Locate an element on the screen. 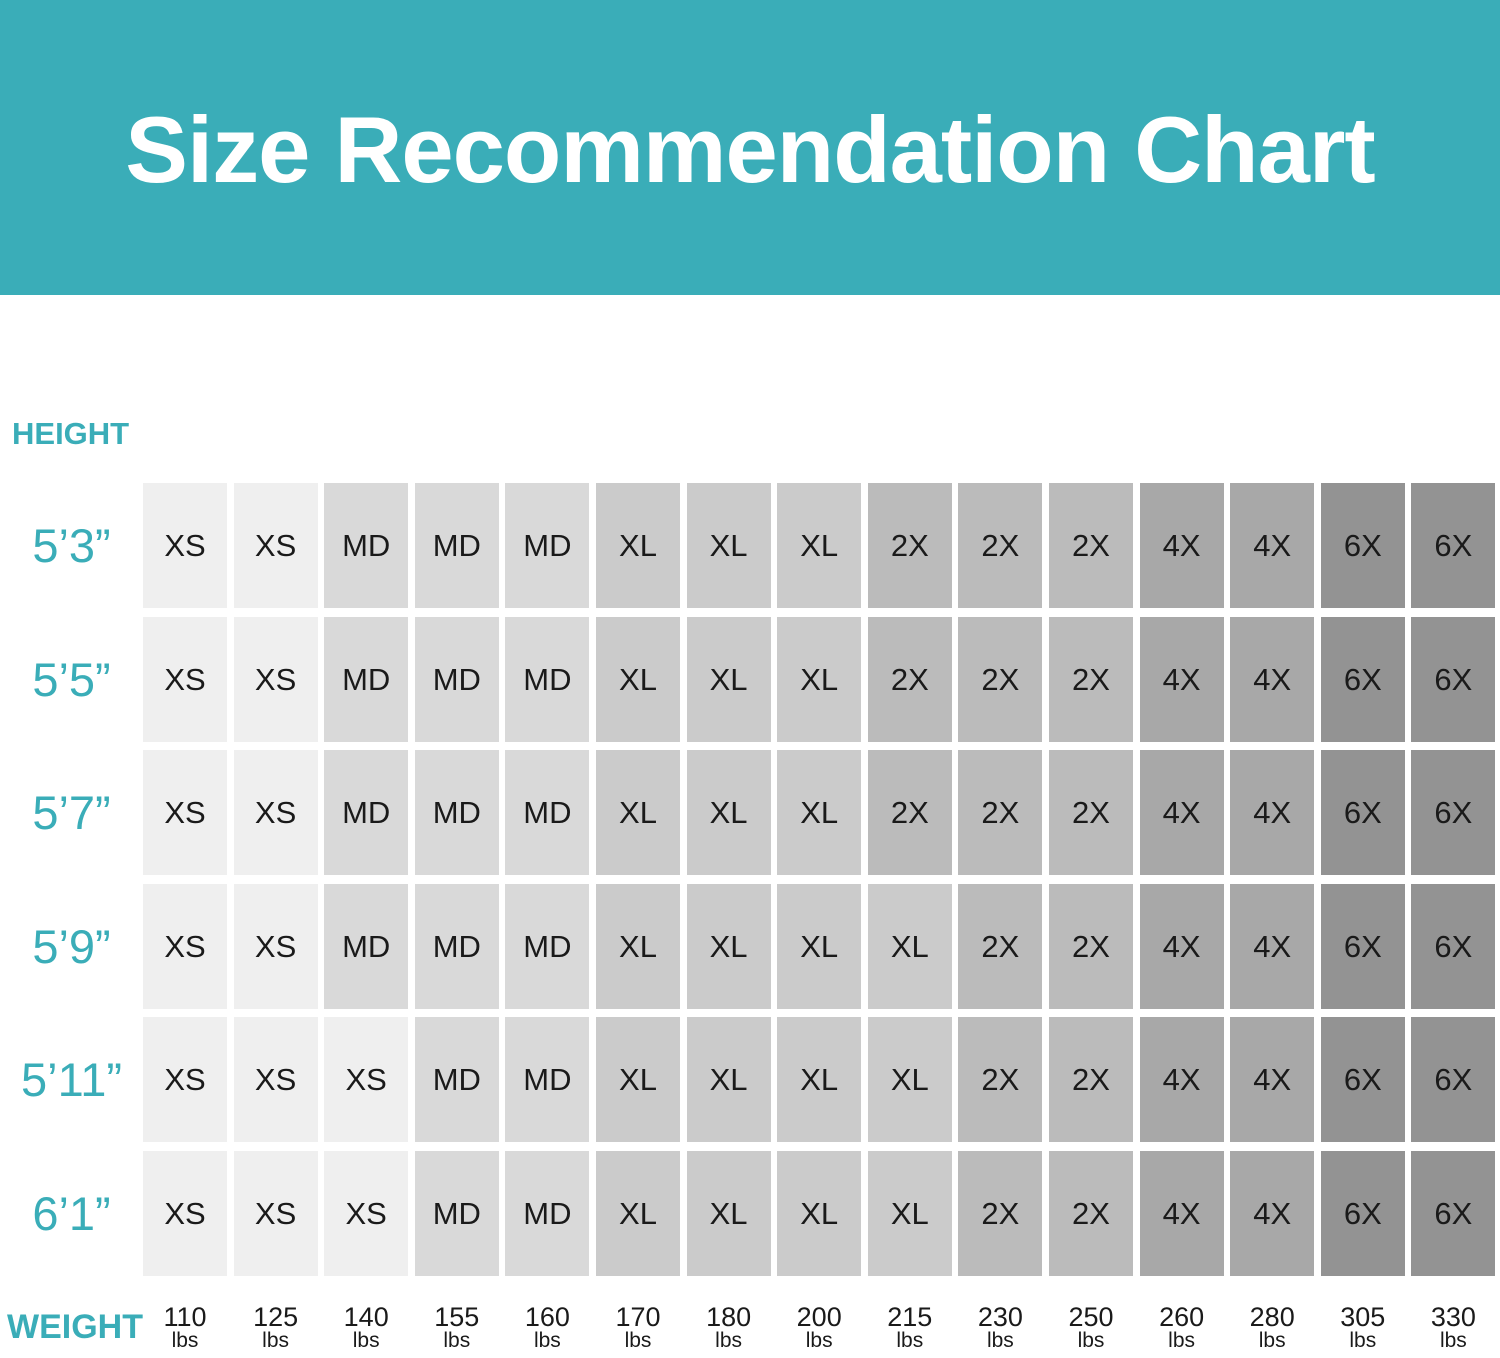 The width and height of the screenshot is (1500, 1358). weight-tick-label: 280 lbs is located at coordinates (1272, 1327).